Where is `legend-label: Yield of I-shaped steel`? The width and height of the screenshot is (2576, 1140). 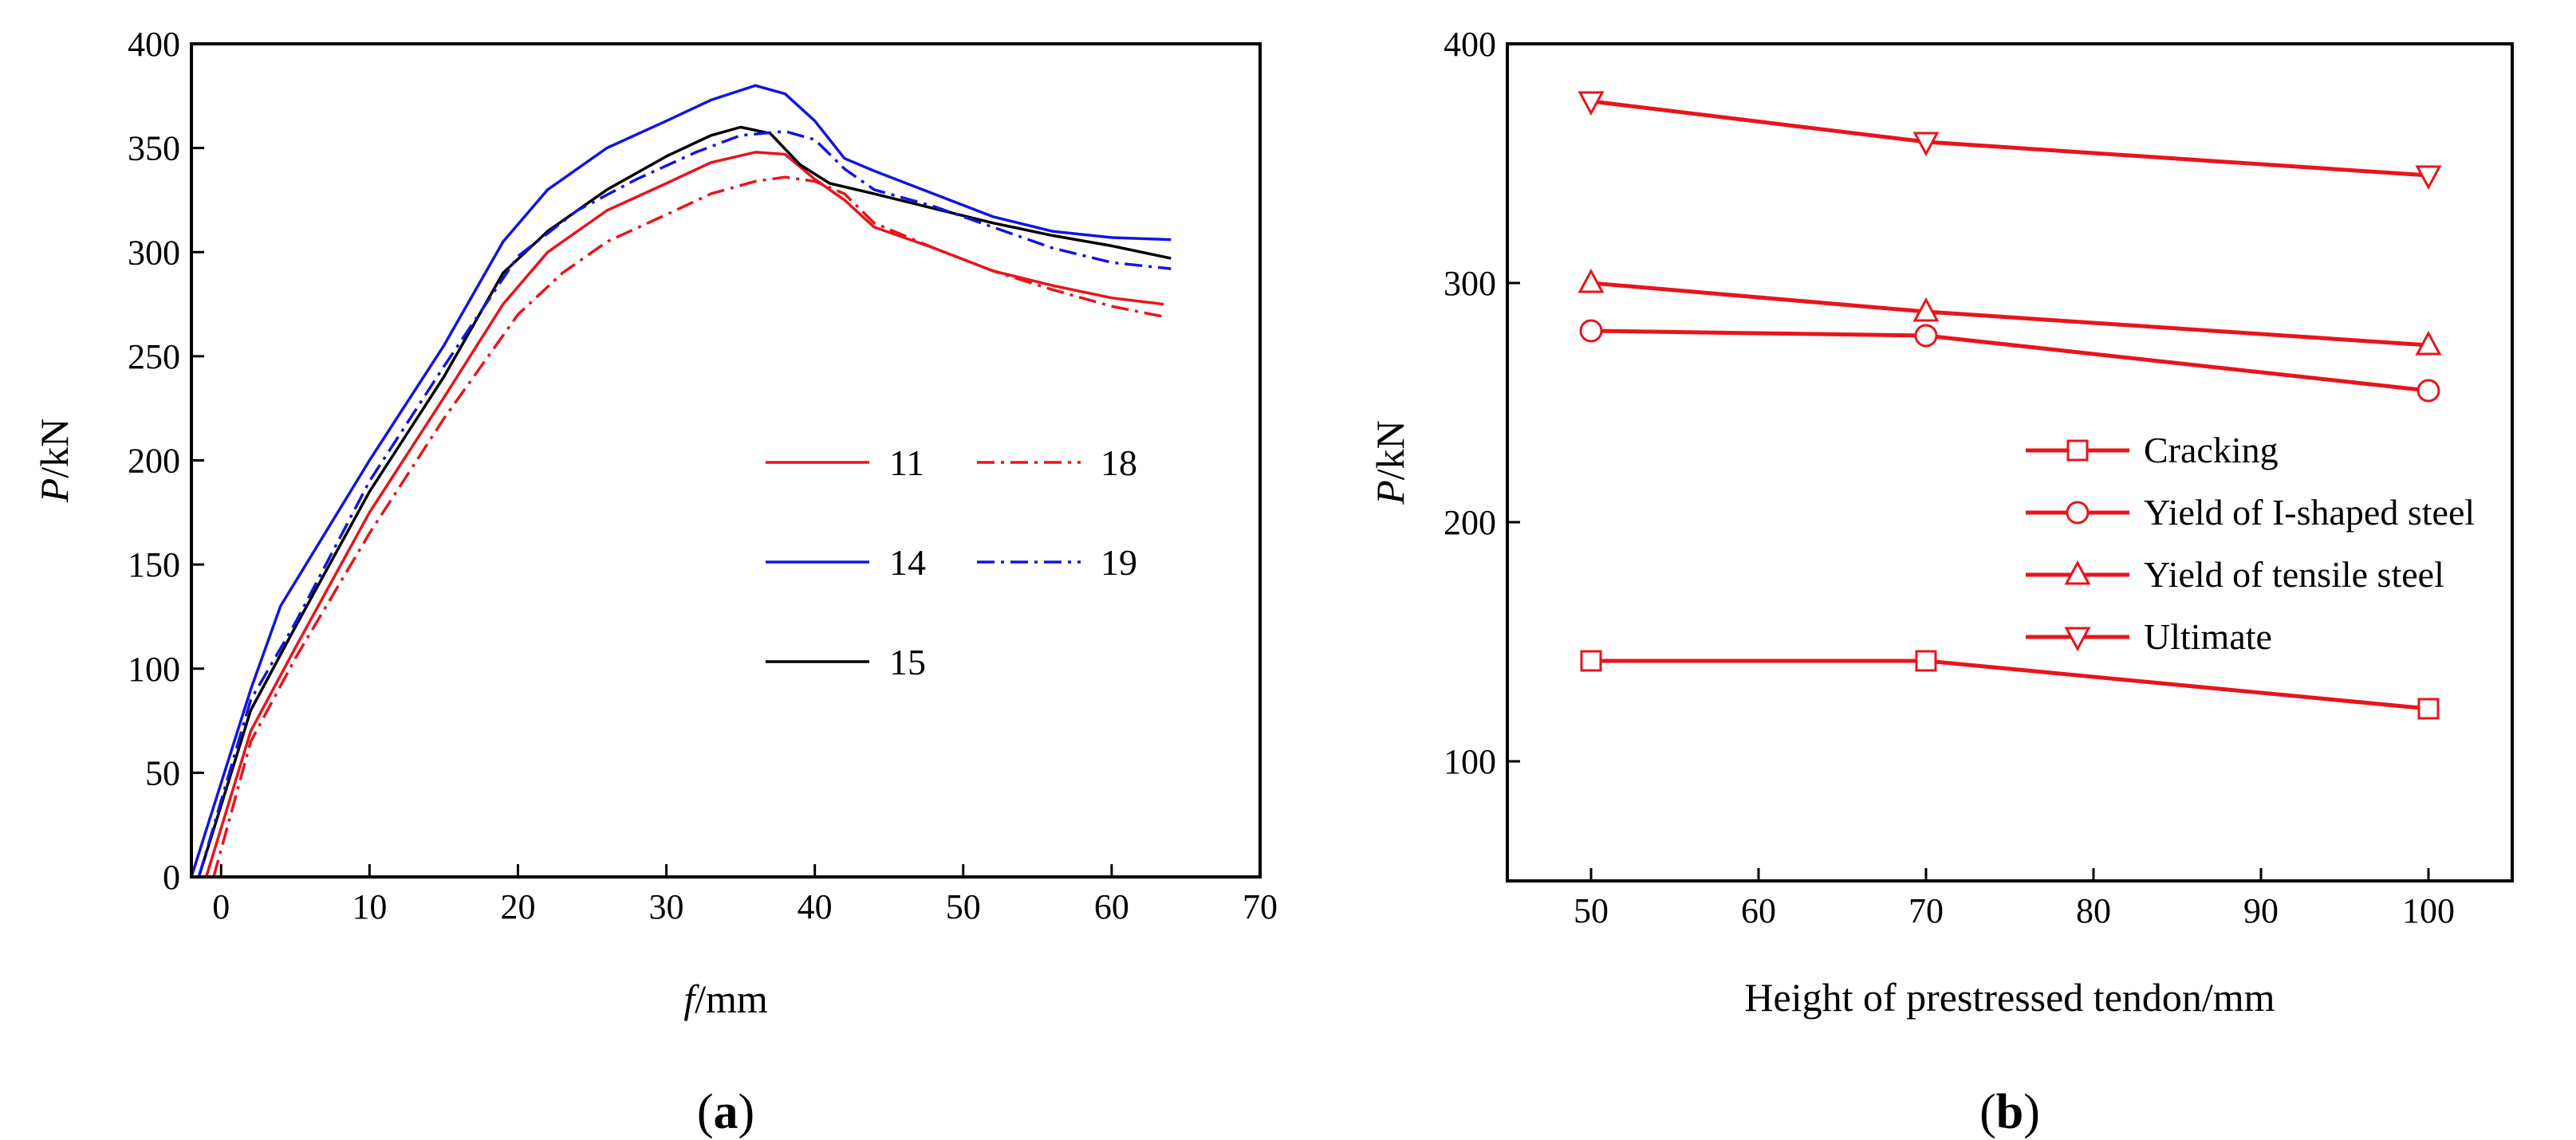 legend-label: Yield of I-shaped steel is located at coordinates (2309, 512).